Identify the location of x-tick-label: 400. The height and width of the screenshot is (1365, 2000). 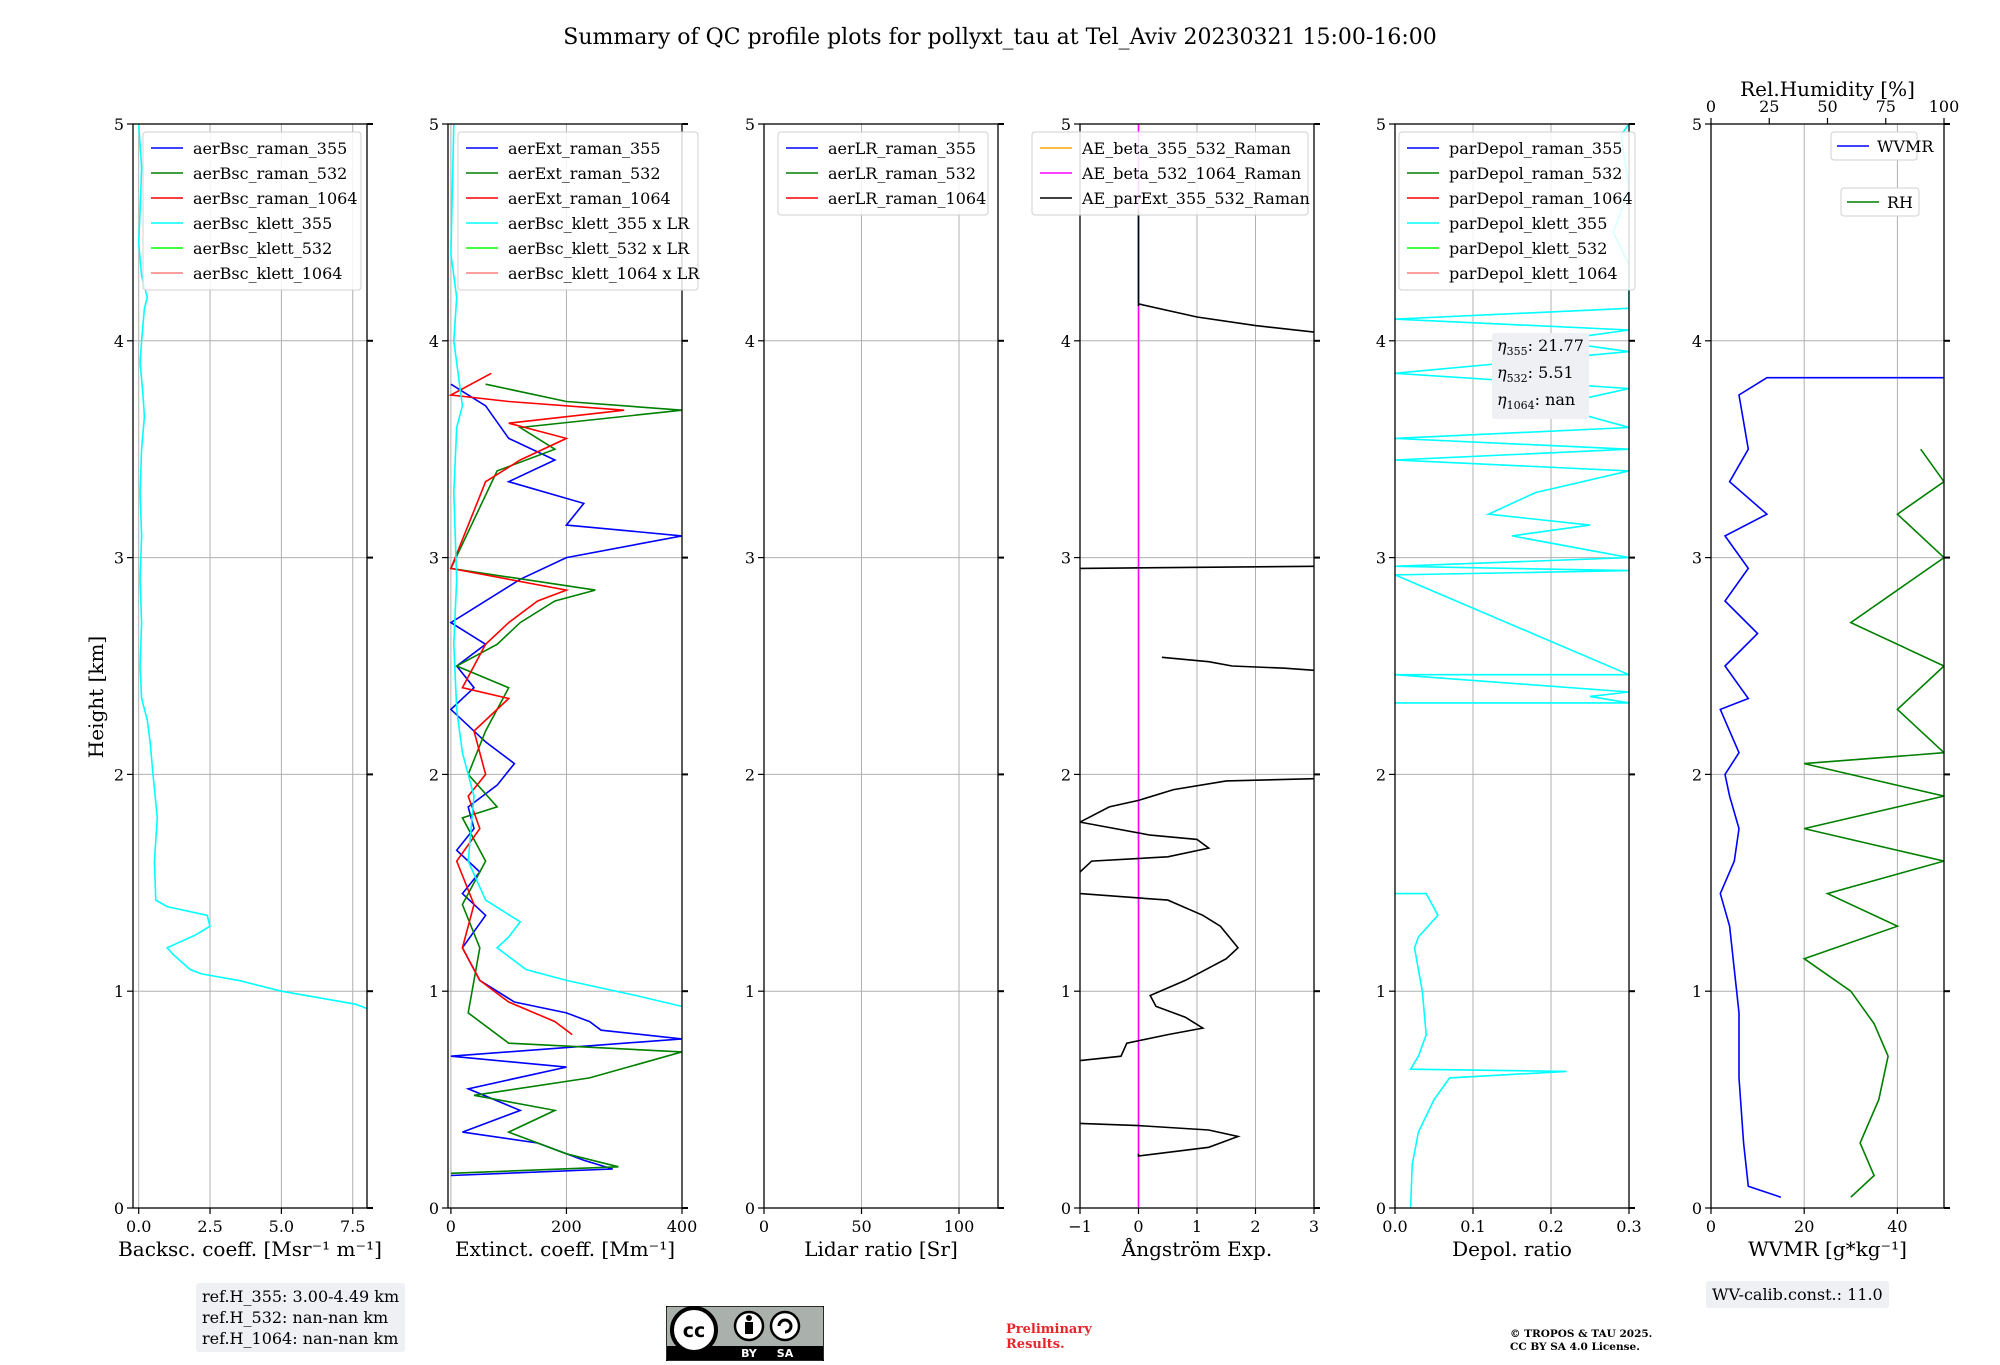
(682, 1226).